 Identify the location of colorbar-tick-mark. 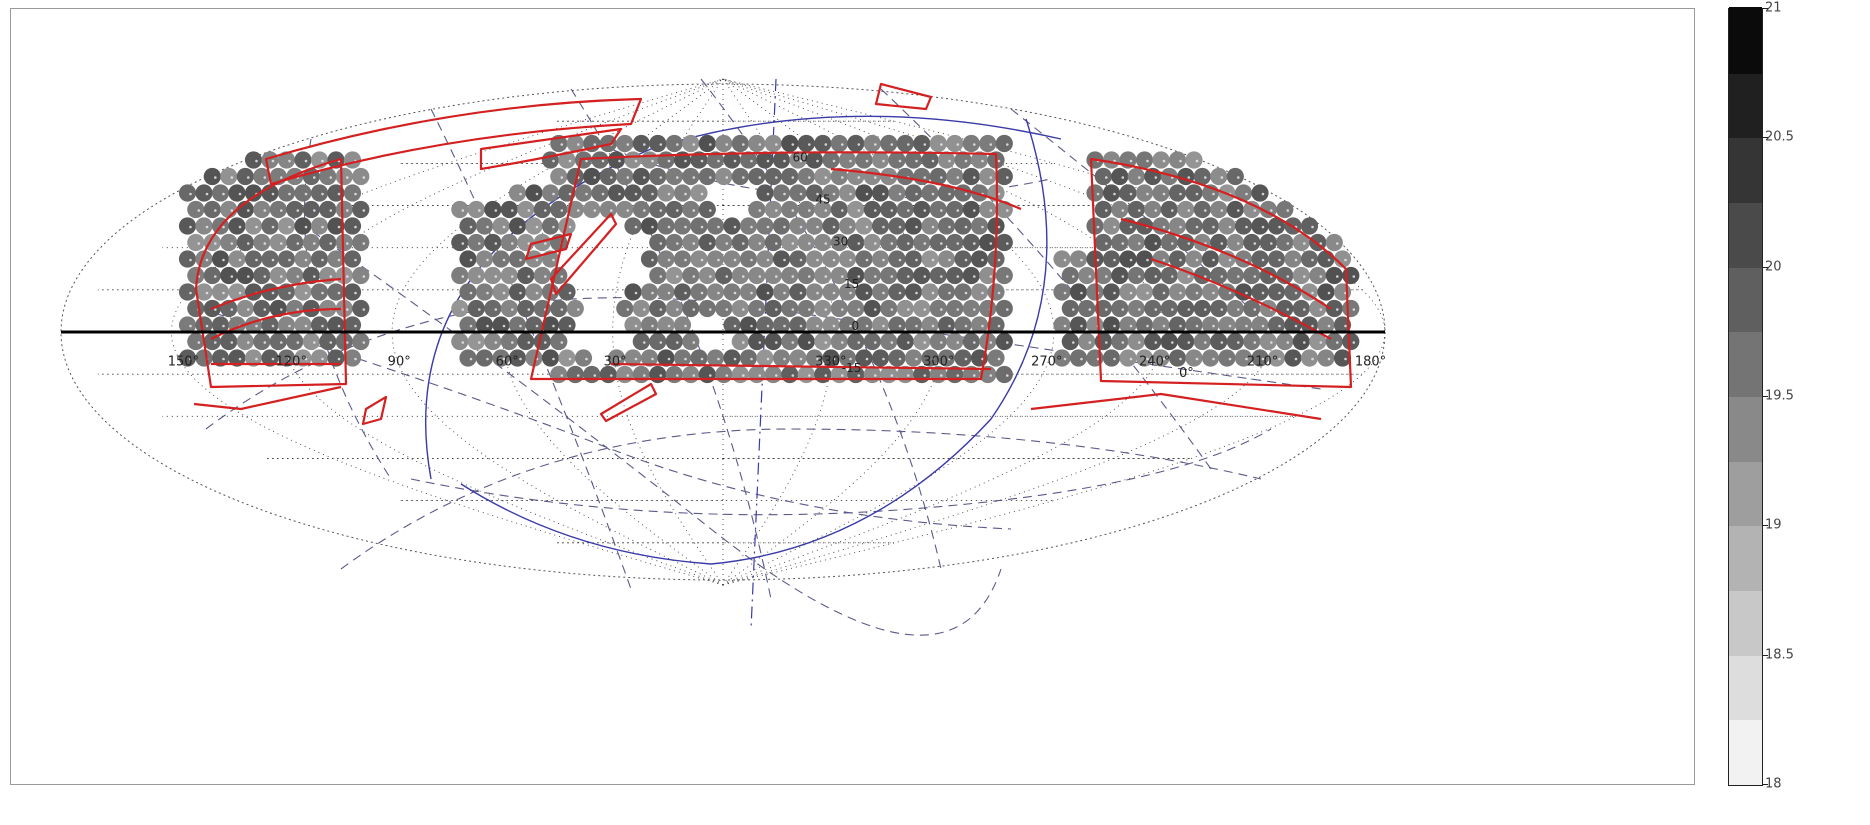
(1765, 138).